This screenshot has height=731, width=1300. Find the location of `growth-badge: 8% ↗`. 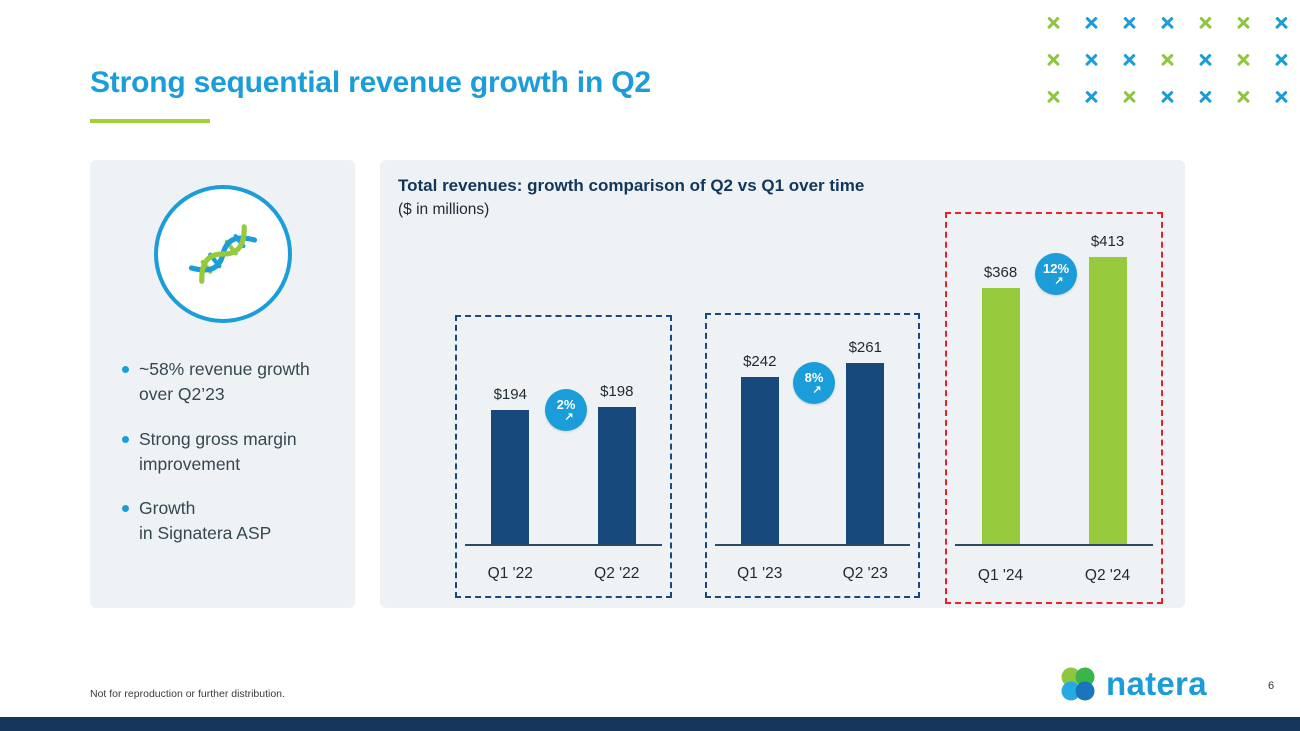

growth-badge: 8% ↗ is located at coordinates (814, 383).